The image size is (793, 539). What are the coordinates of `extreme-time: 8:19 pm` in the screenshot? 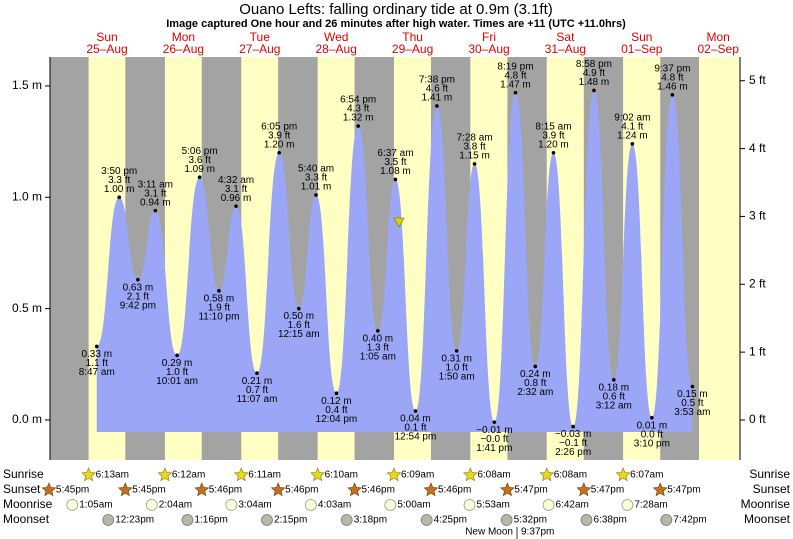 It's located at (515, 66).